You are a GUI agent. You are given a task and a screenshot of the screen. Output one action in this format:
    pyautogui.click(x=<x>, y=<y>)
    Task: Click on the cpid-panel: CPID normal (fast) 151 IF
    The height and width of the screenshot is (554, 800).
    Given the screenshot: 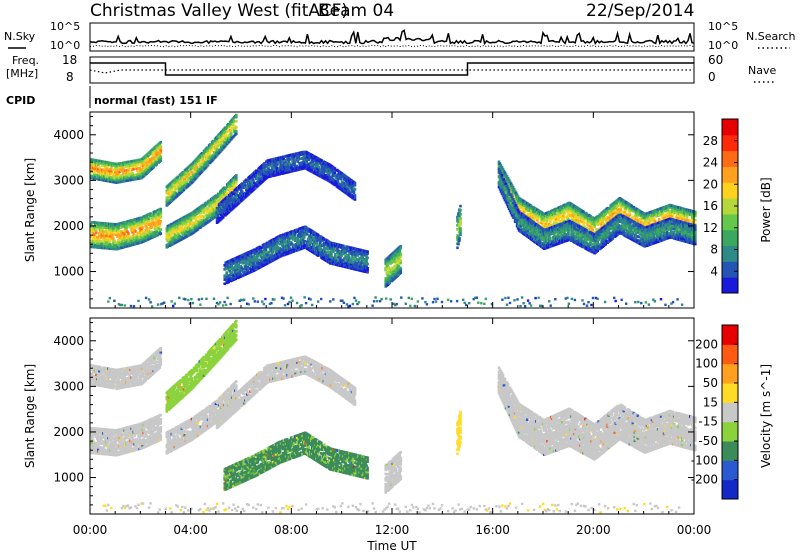 What is the action you would take?
    pyautogui.click(x=112, y=97)
    